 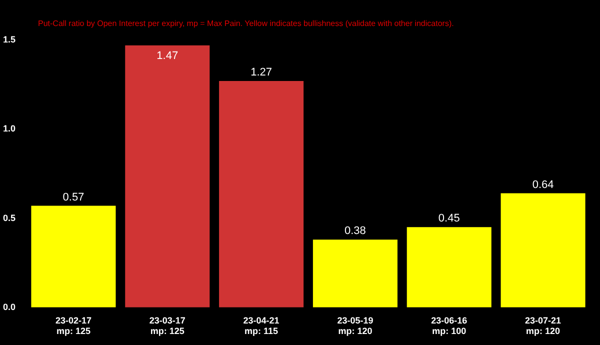 I want to click on x-tick-label: 23-06-16 mp: 100, so click(x=449, y=325).